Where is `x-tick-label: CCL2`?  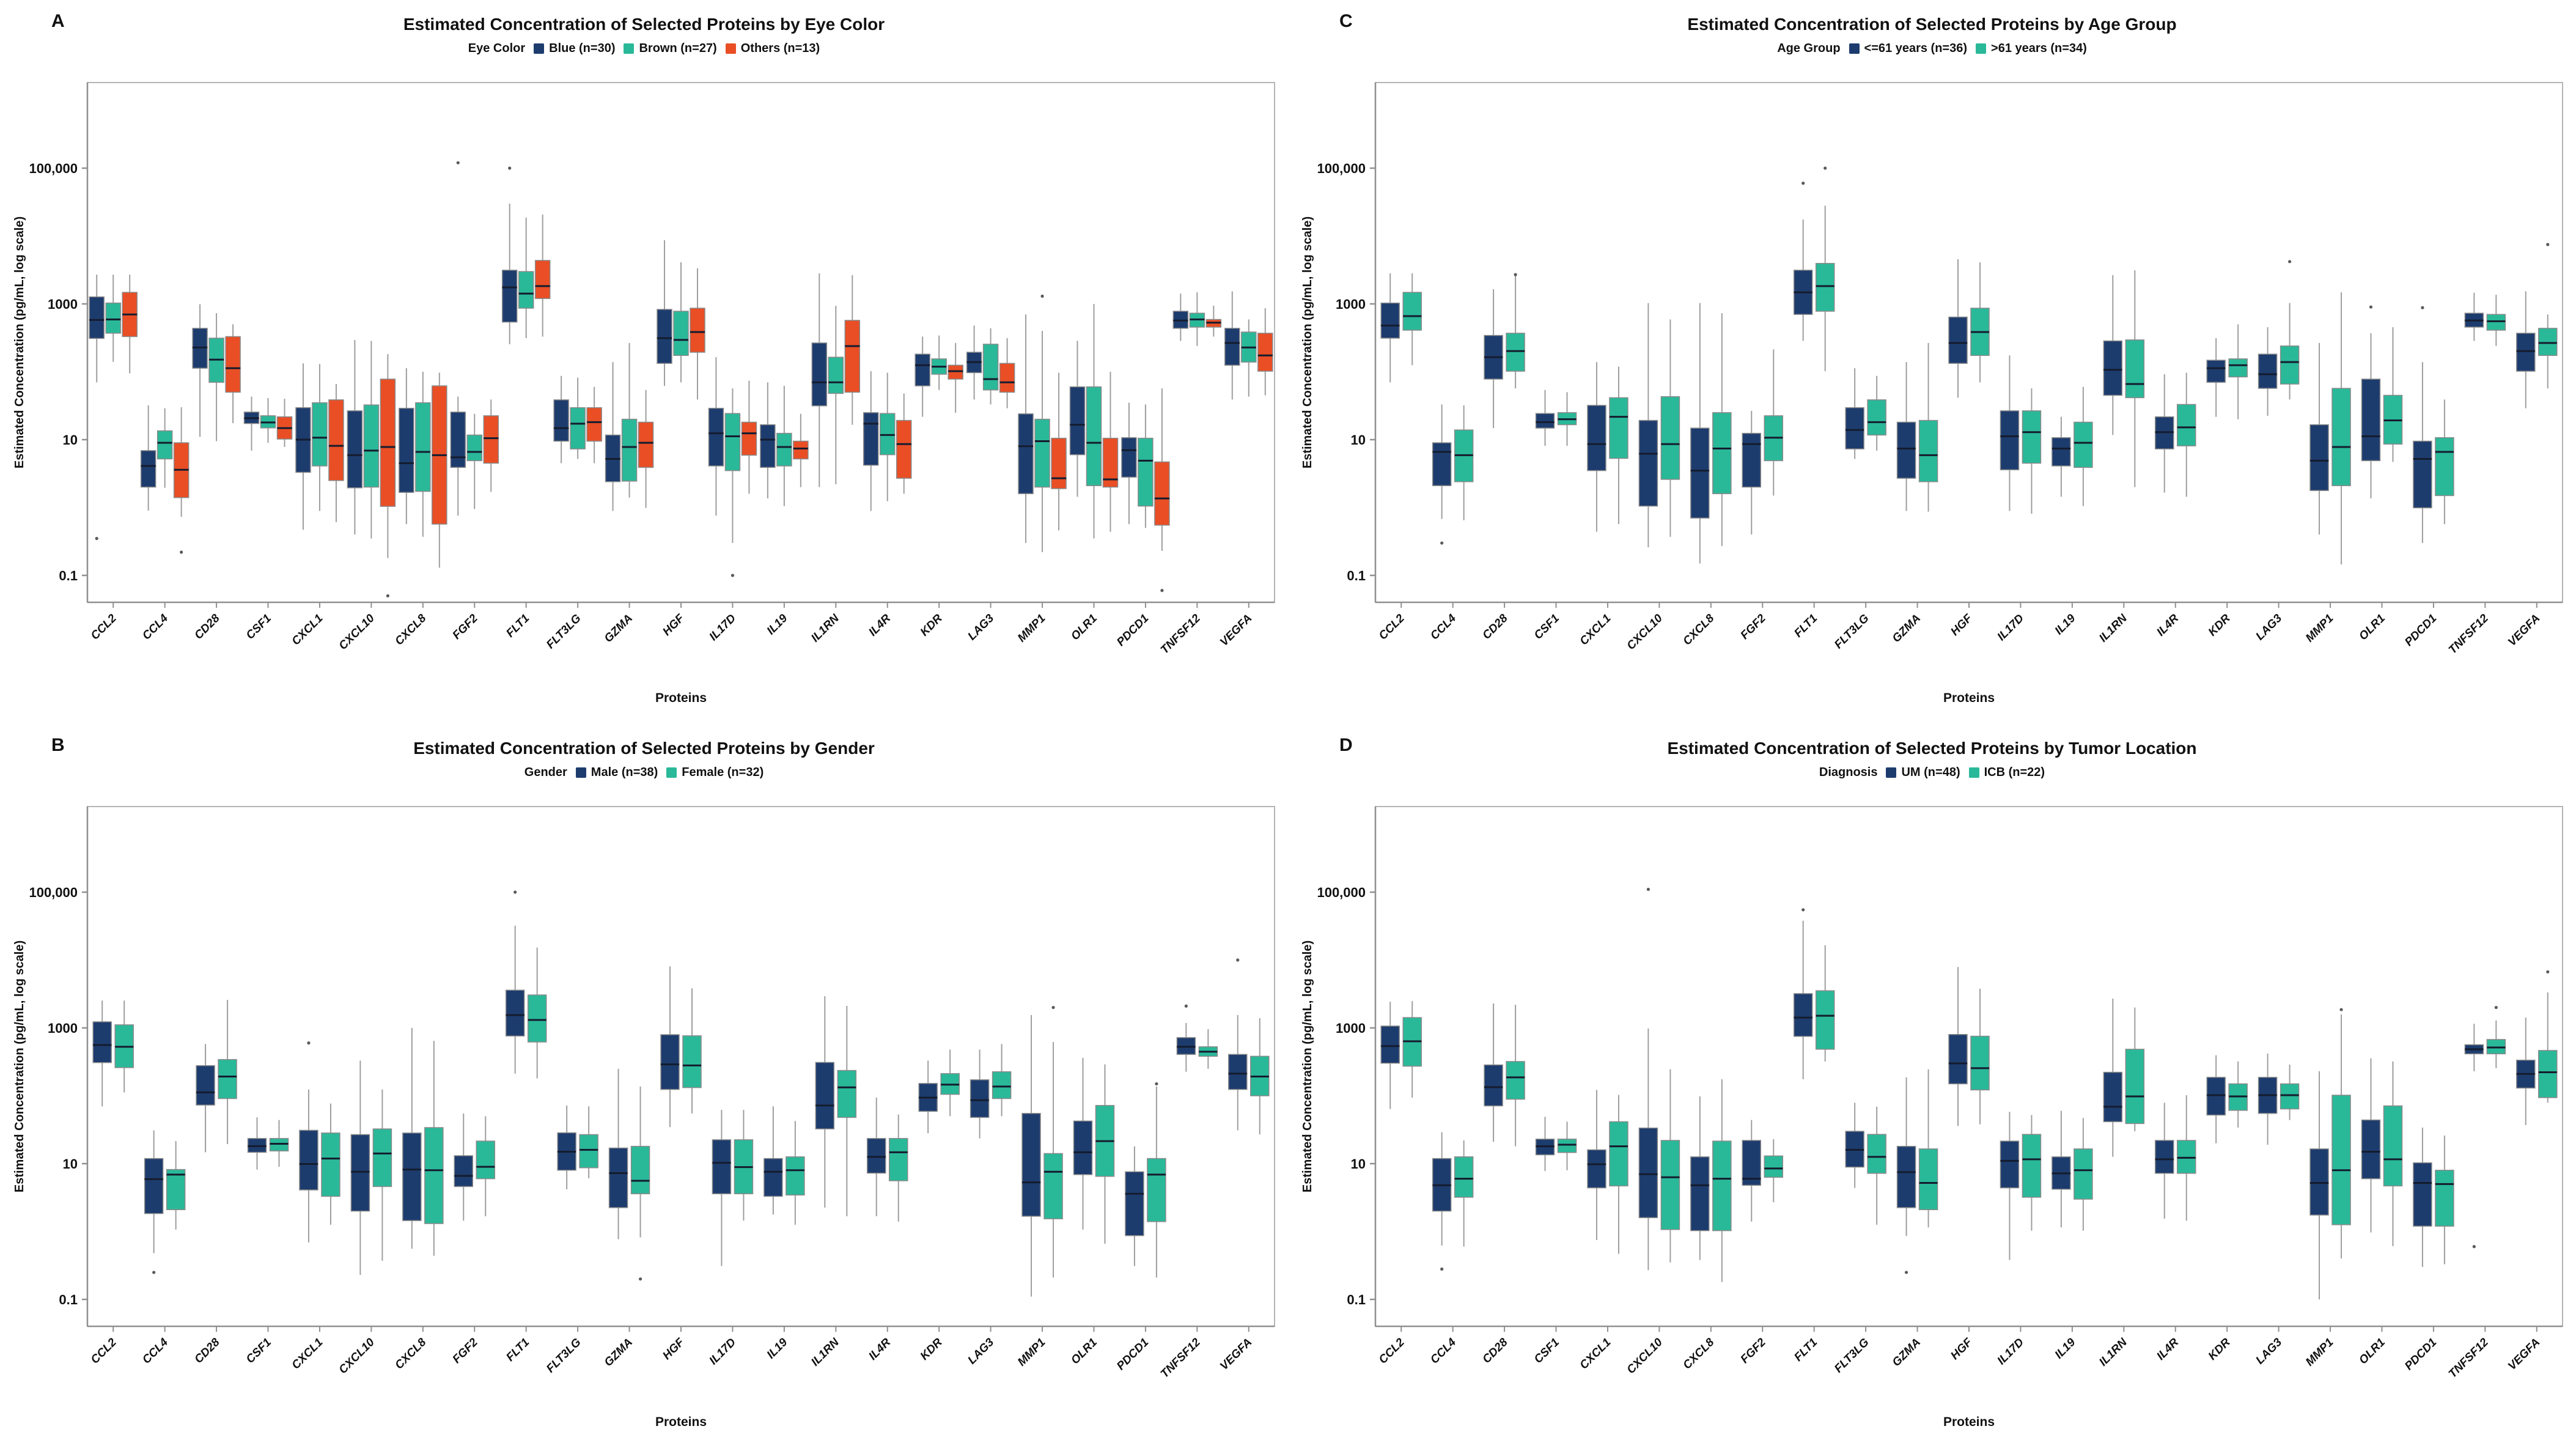 x-tick-label: CCL2 is located at coordinates (104, 1350).